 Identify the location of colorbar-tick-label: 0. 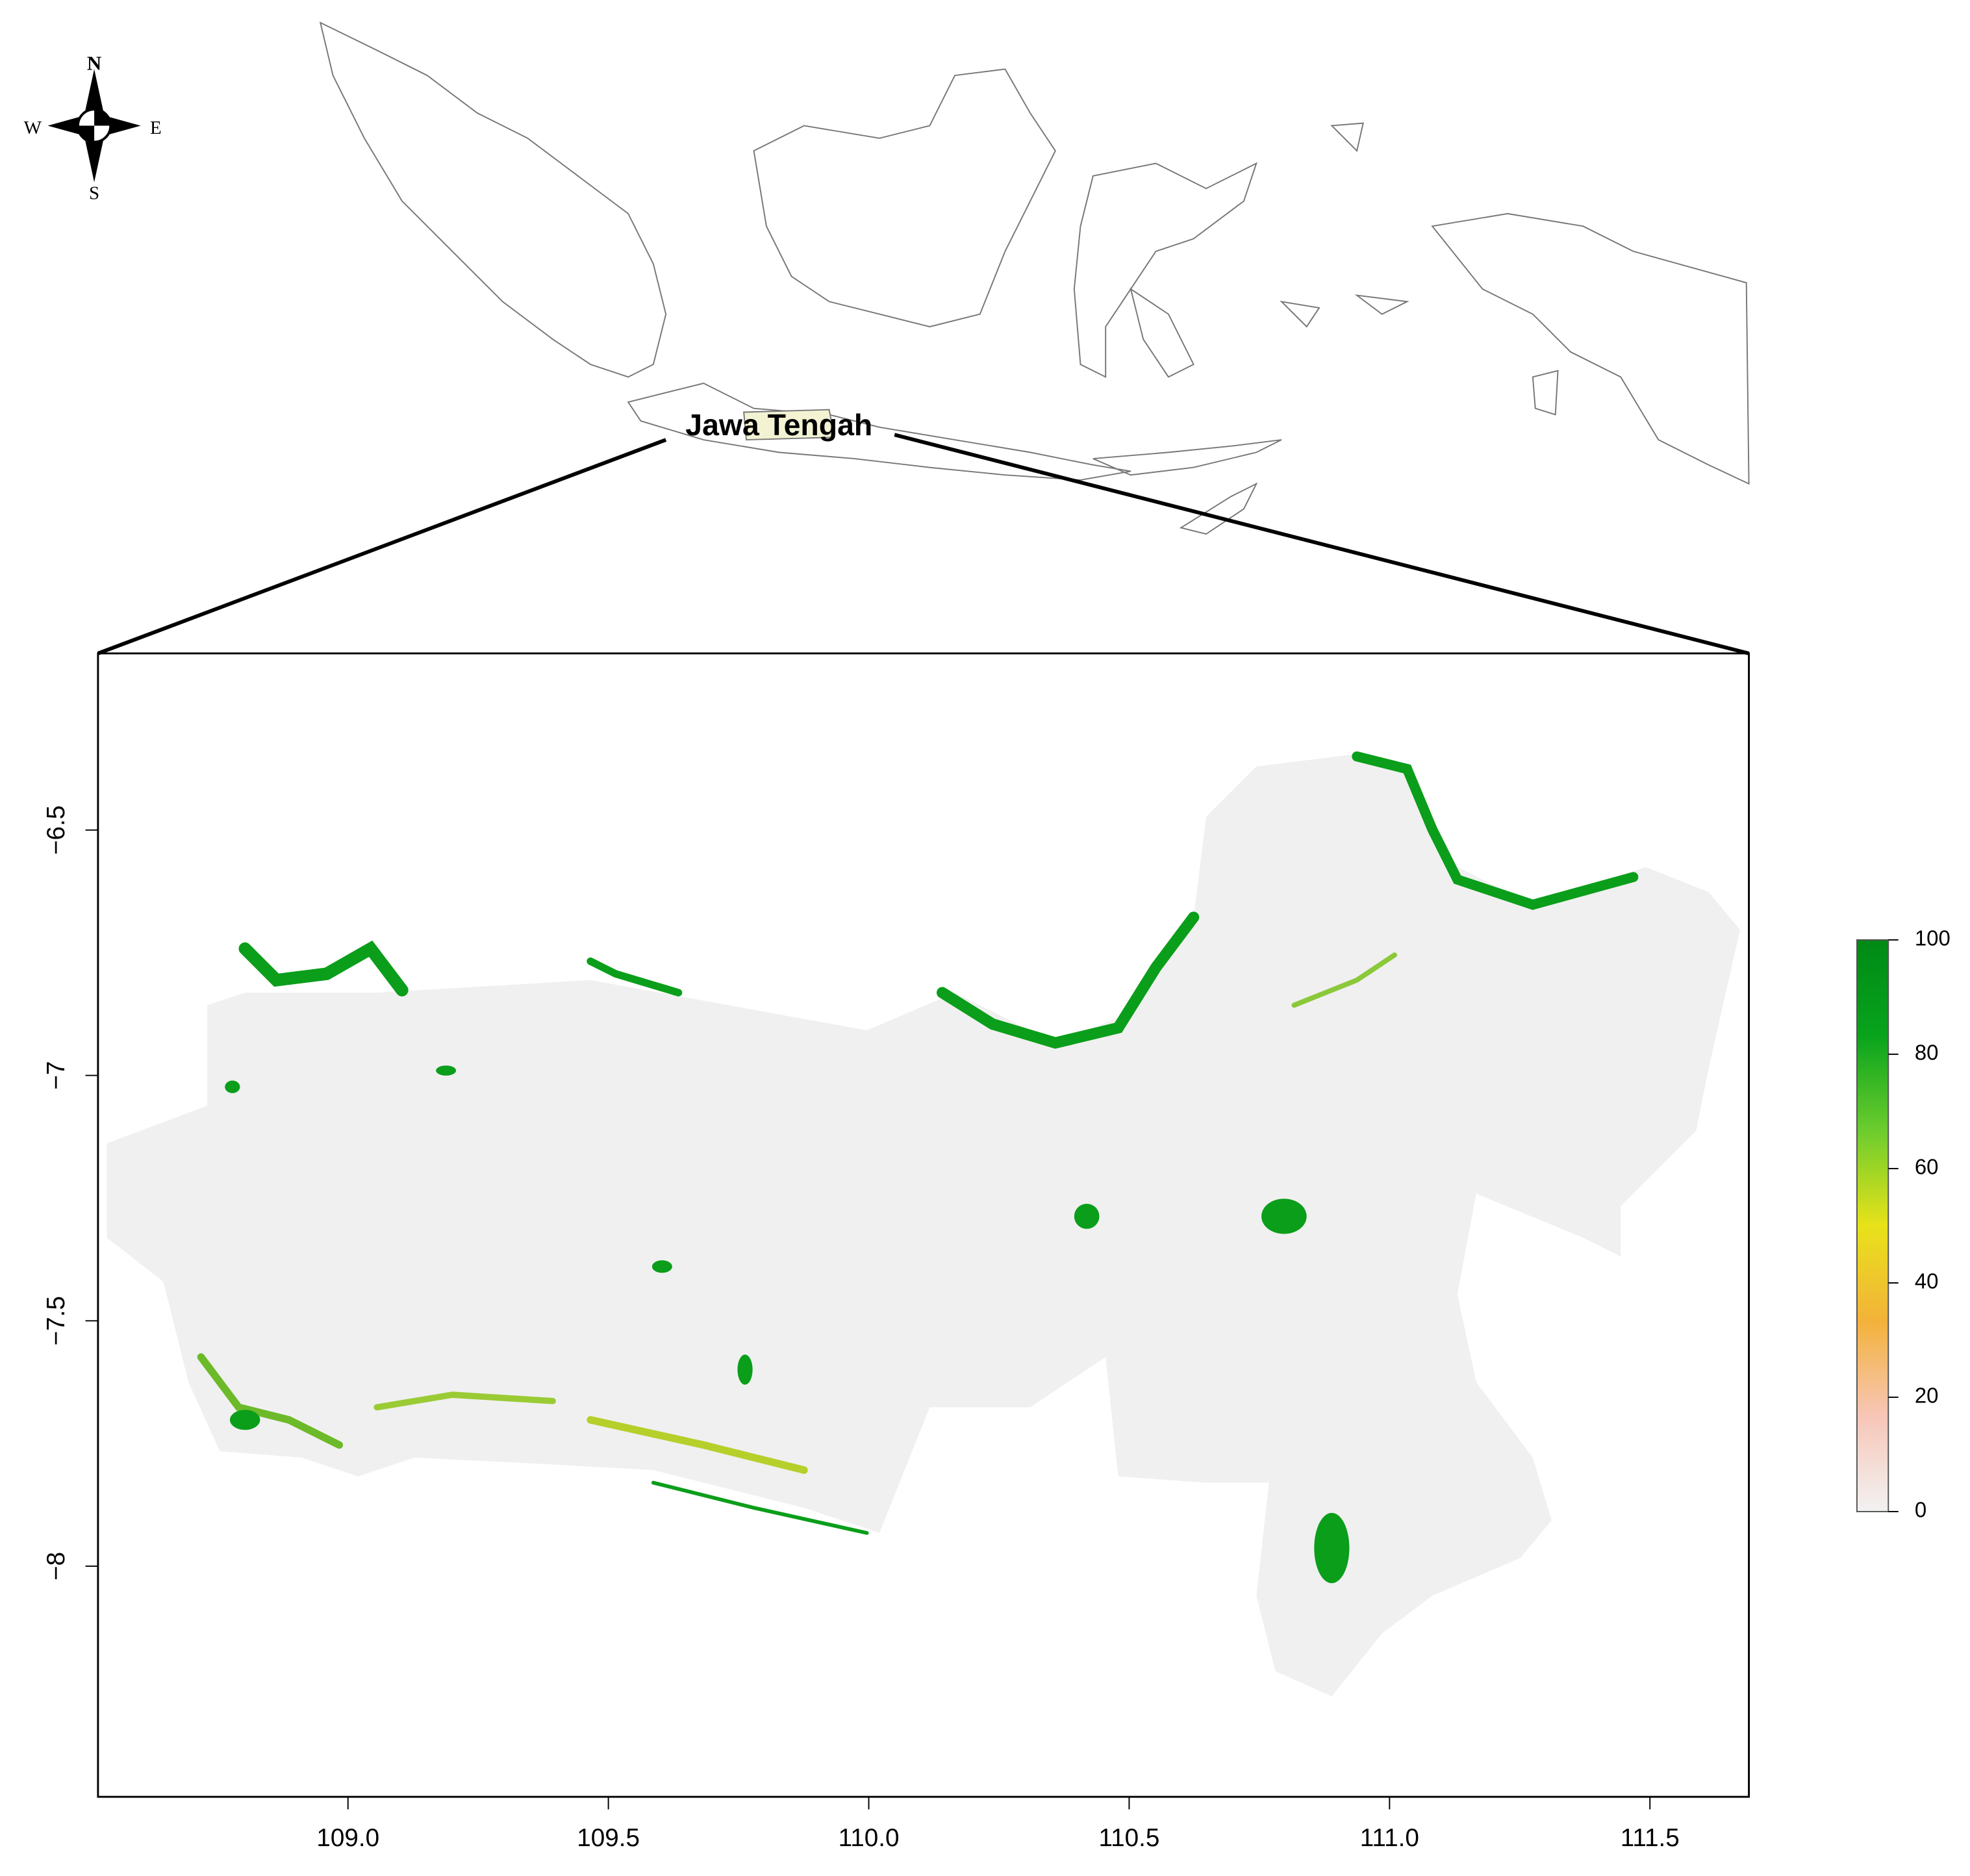
(1920, 1510).